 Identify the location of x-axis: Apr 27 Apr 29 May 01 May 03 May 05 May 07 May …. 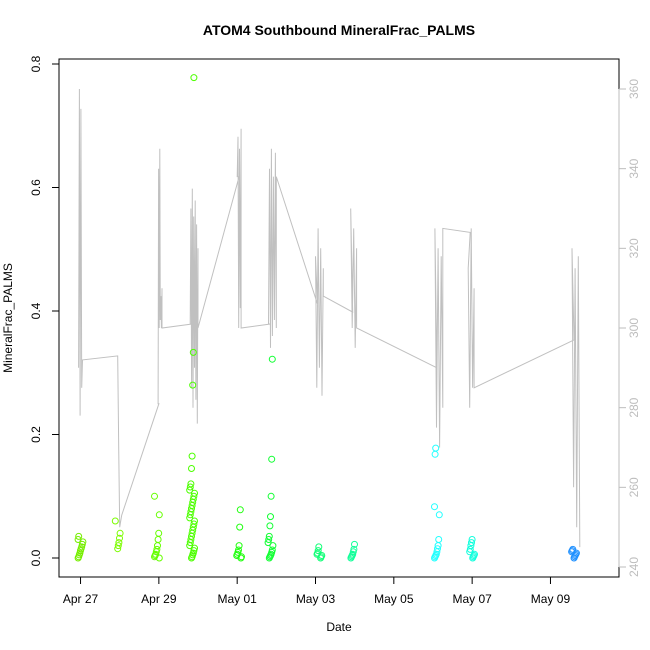
(317, 591).